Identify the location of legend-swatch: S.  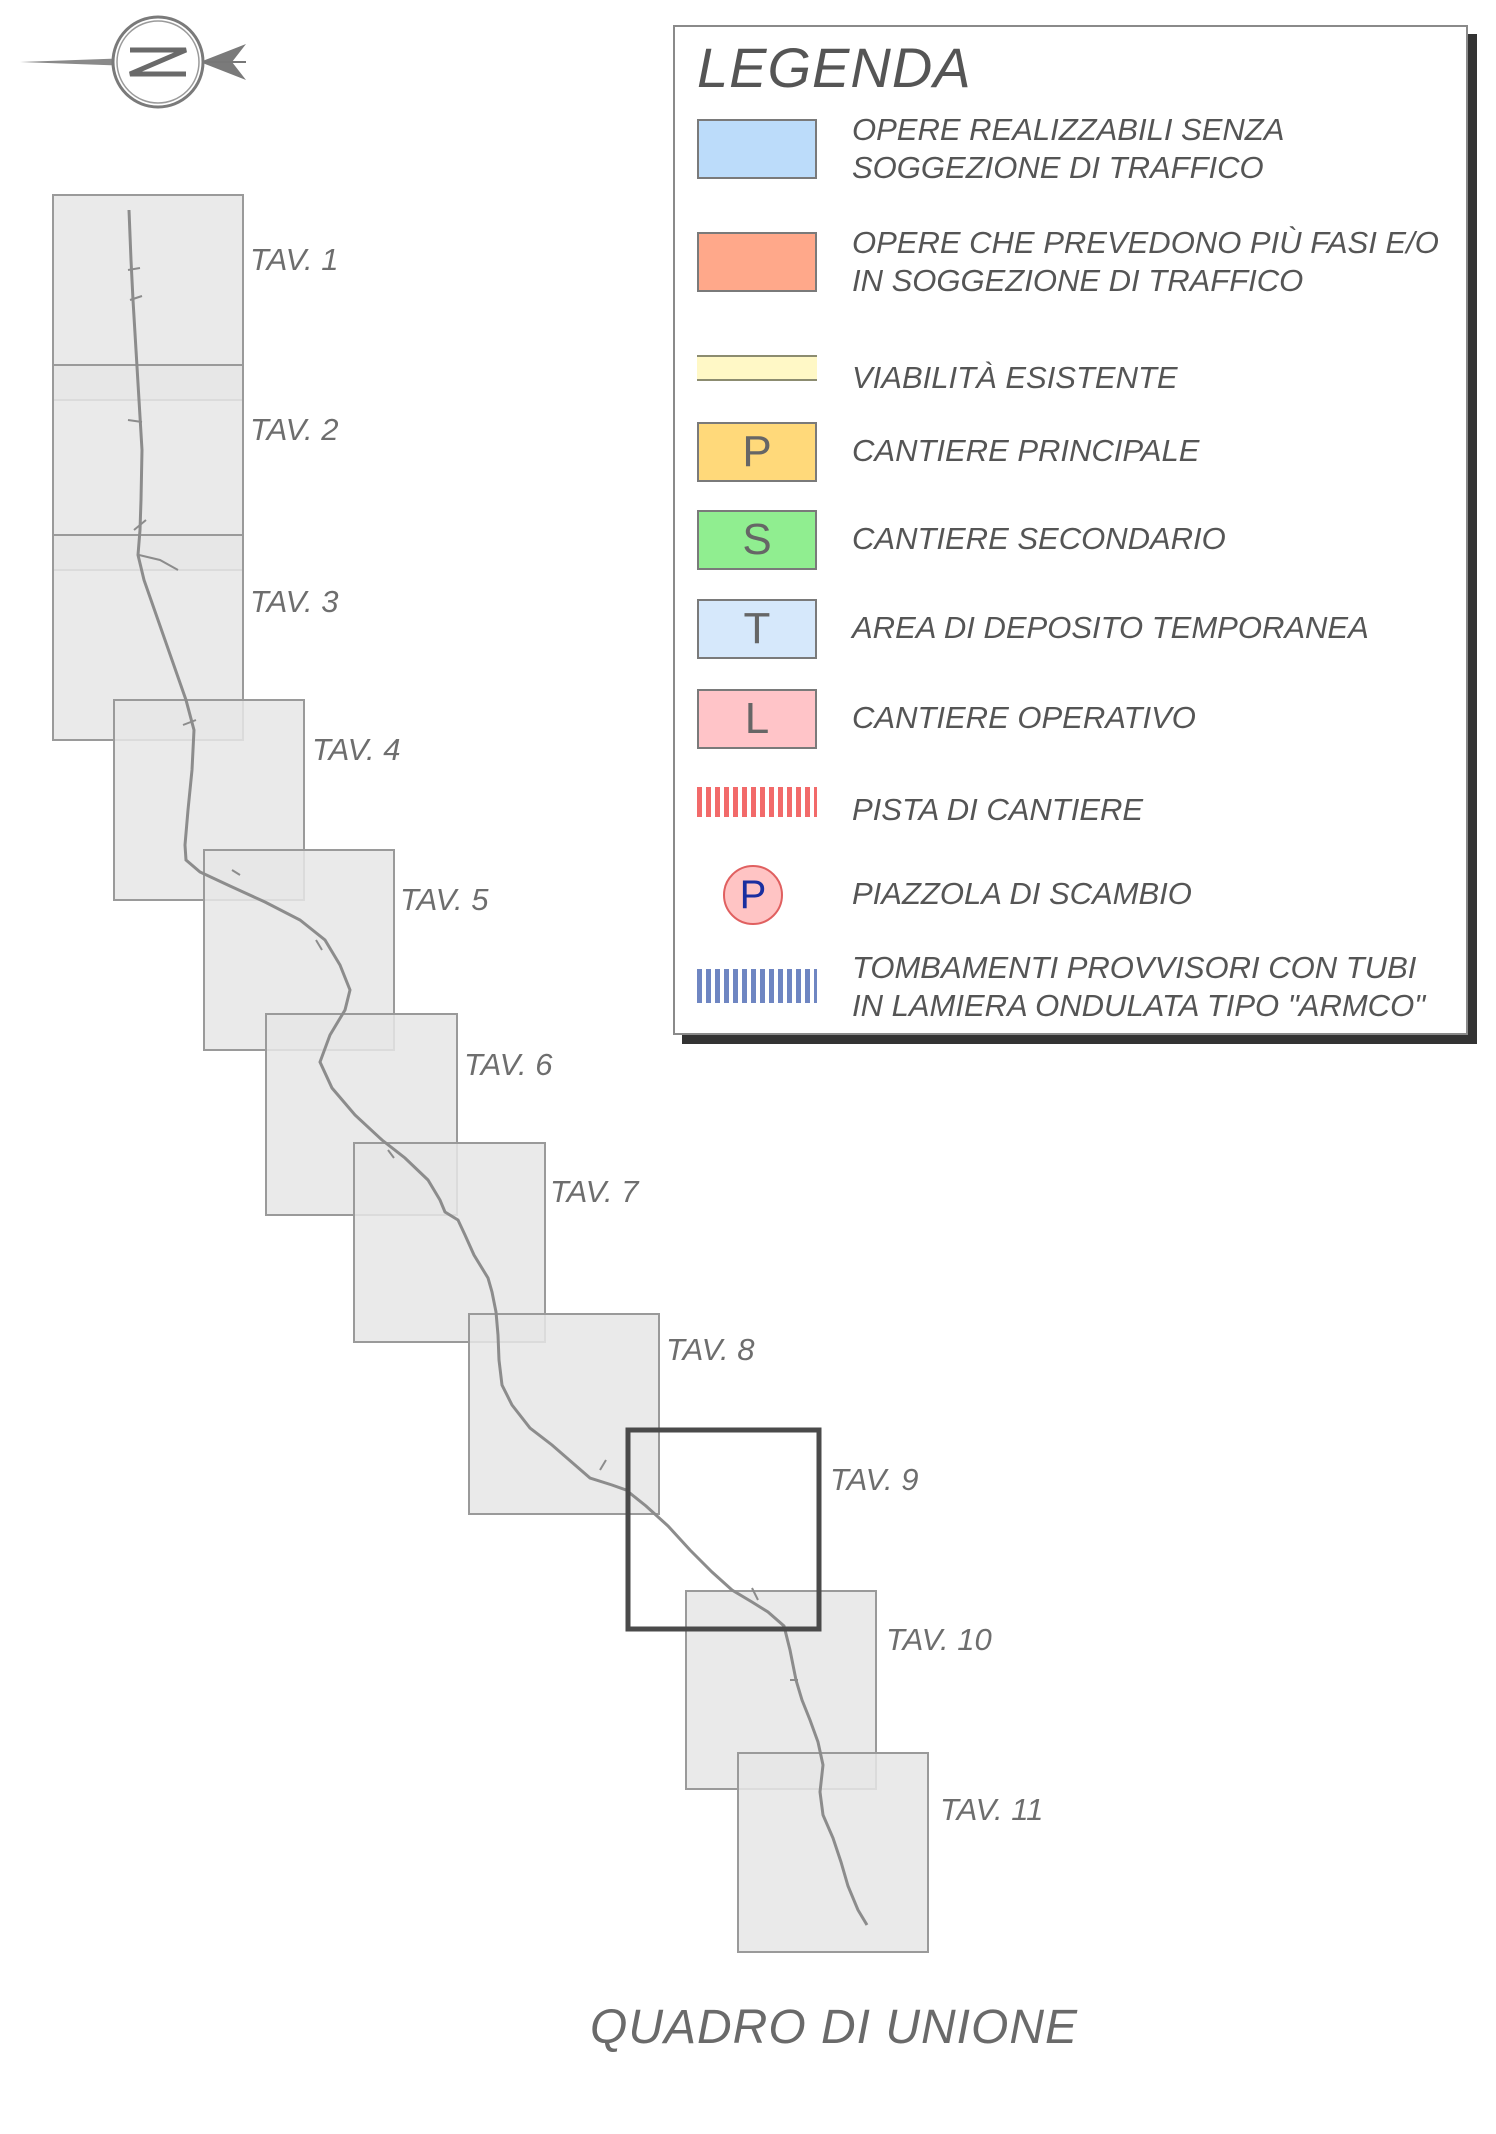
(757, 540).